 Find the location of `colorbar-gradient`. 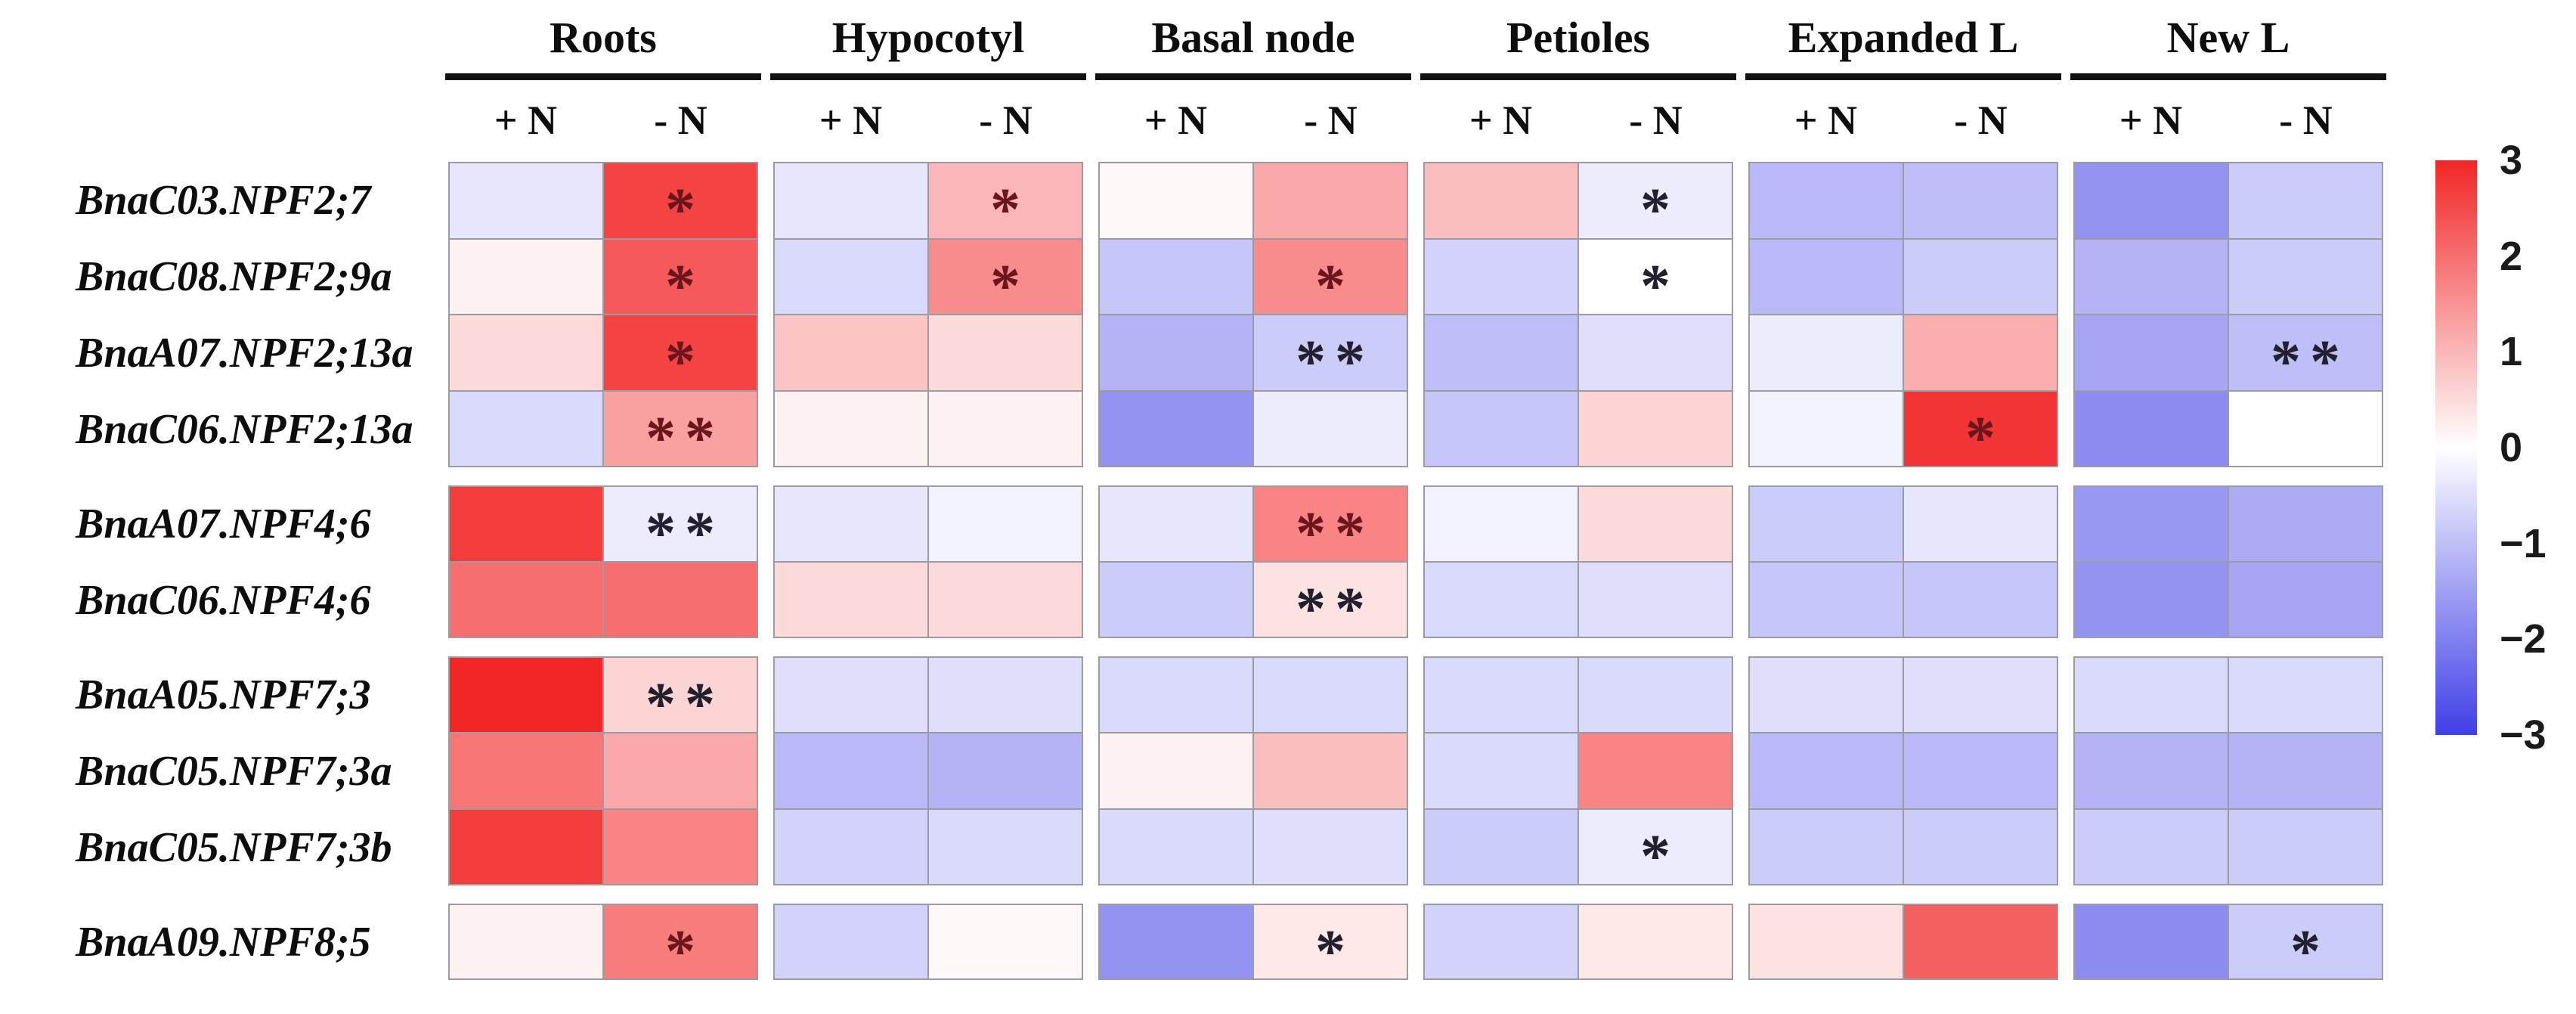

colorbar-gradient is located at coordinates (2456, 447).